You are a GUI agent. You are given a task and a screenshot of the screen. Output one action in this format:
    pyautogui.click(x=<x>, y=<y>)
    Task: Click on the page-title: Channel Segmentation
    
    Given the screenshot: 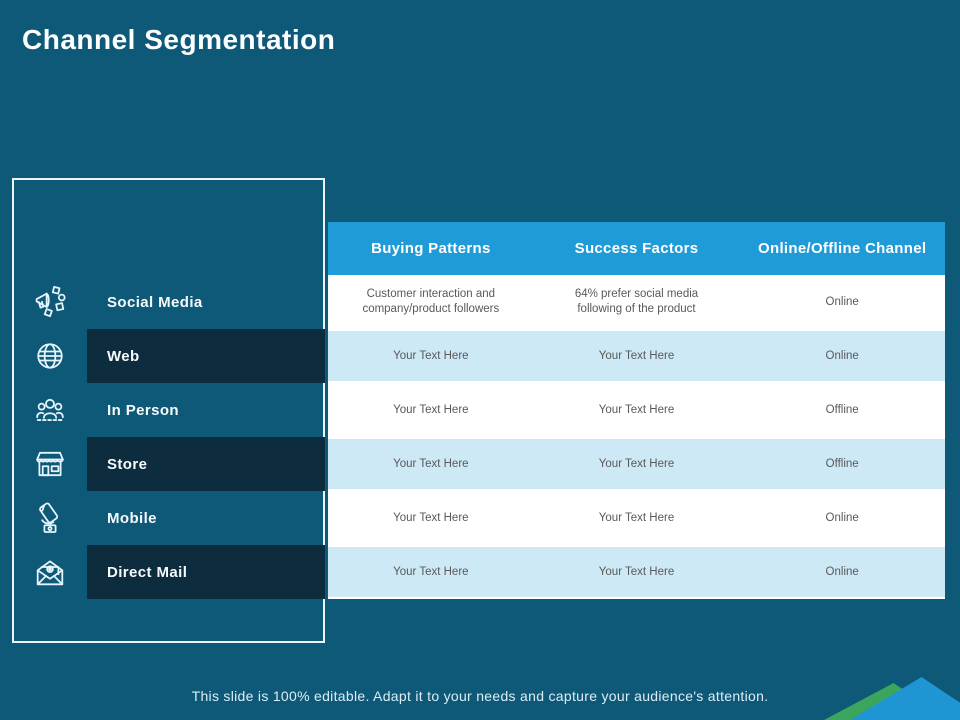 What is the action you would take?
    pyautogui.click(x=179, y=39)
    